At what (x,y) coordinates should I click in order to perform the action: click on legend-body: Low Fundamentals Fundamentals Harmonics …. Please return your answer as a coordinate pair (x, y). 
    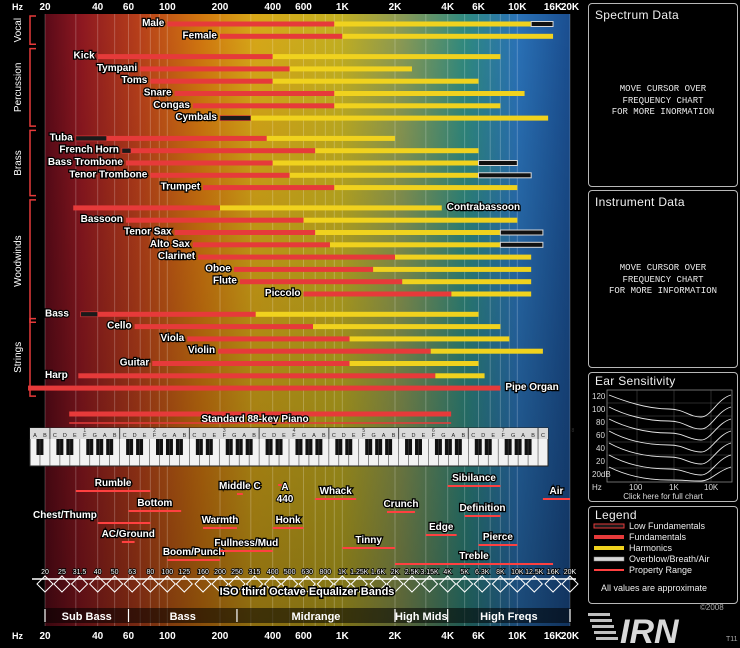
    Looking at the image, I should click on (651, 557).